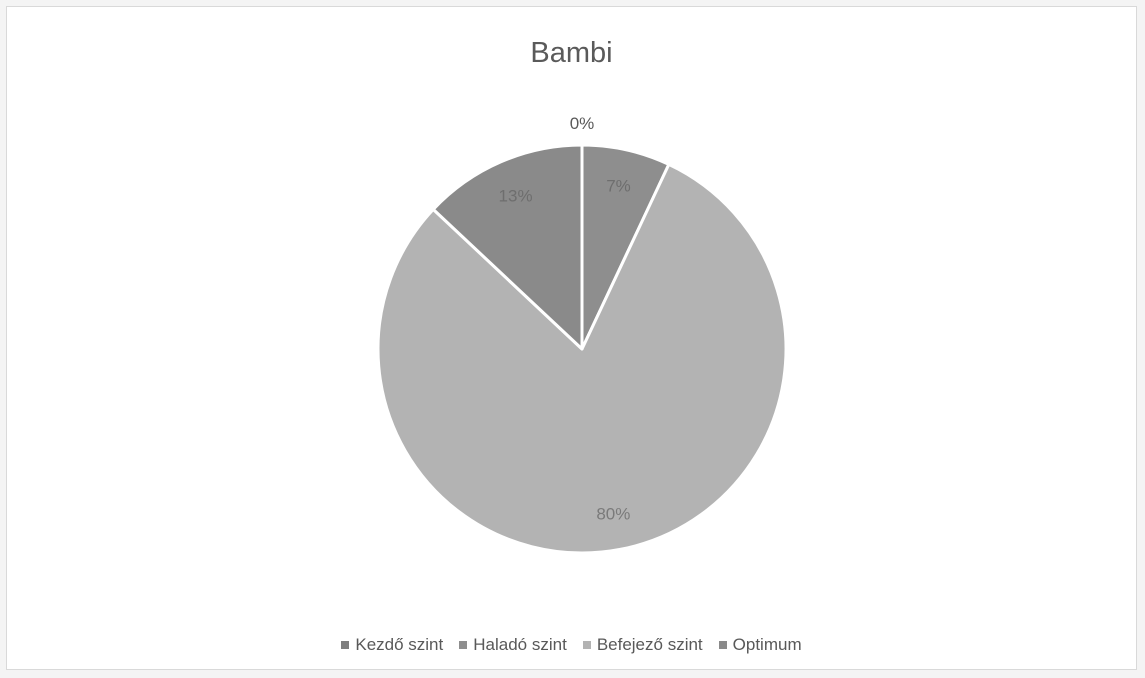  What do you see at coordinates (767, 644) in the screenshot?
I see `legend-label-4: Optimum` at bounding box center [767, 644].